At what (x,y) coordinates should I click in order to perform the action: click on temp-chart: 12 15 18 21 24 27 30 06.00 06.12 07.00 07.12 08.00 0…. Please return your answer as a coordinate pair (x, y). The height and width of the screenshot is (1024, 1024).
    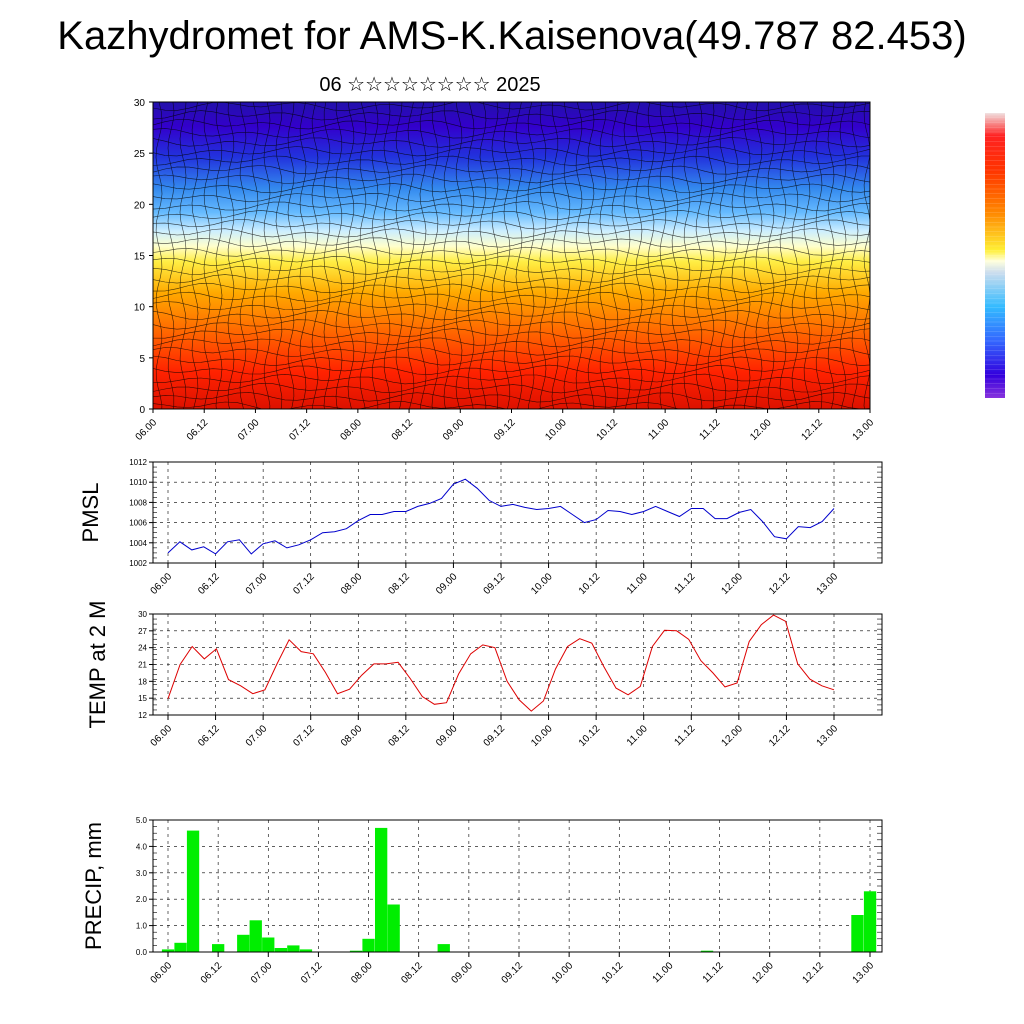
    Looking at the image, I should click on (484, 675).